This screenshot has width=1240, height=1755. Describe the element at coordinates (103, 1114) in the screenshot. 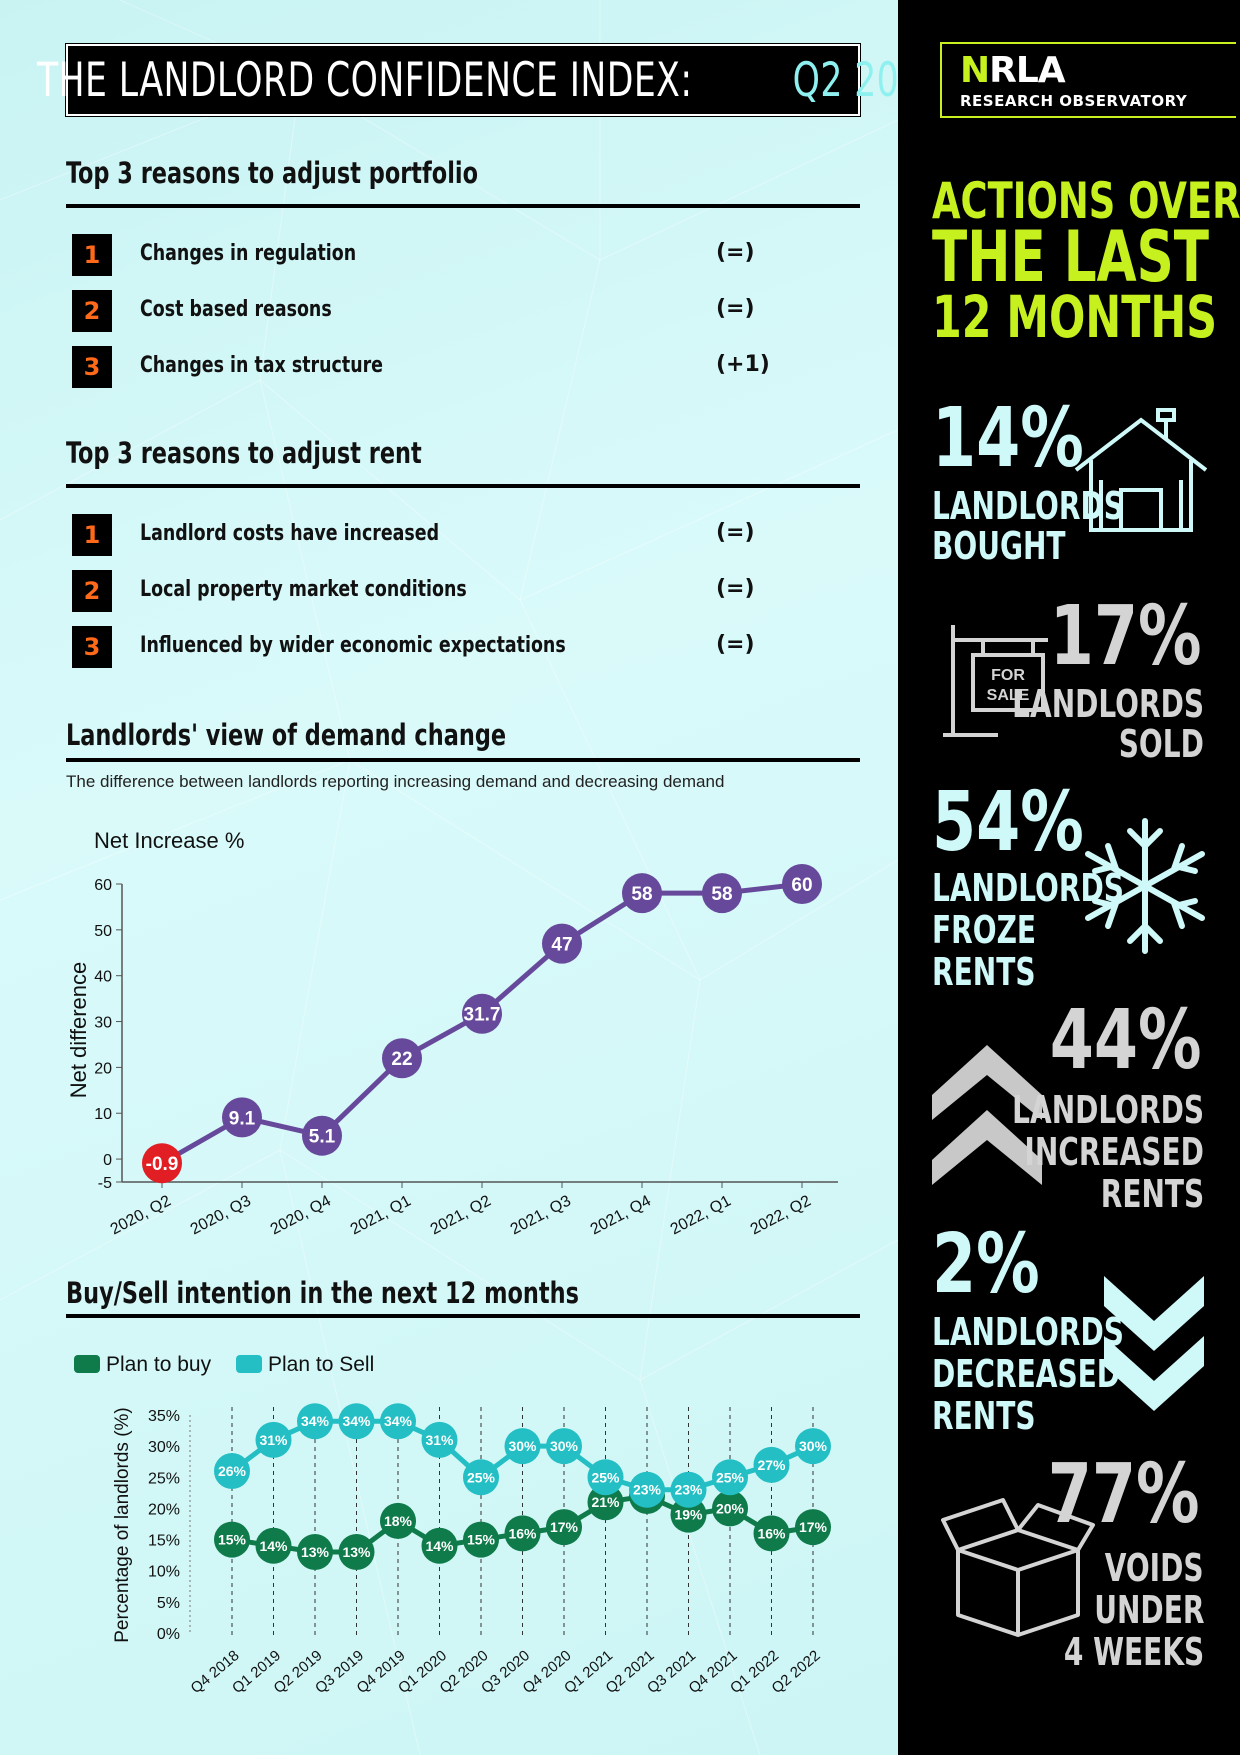

I see `y-tick-label: 10` at that location.